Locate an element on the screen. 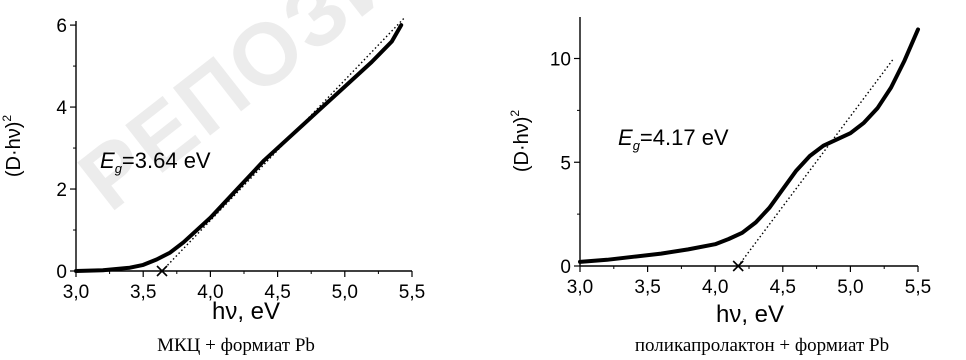  eg-value: =4.17 eV is located at coordinates (684, 137).